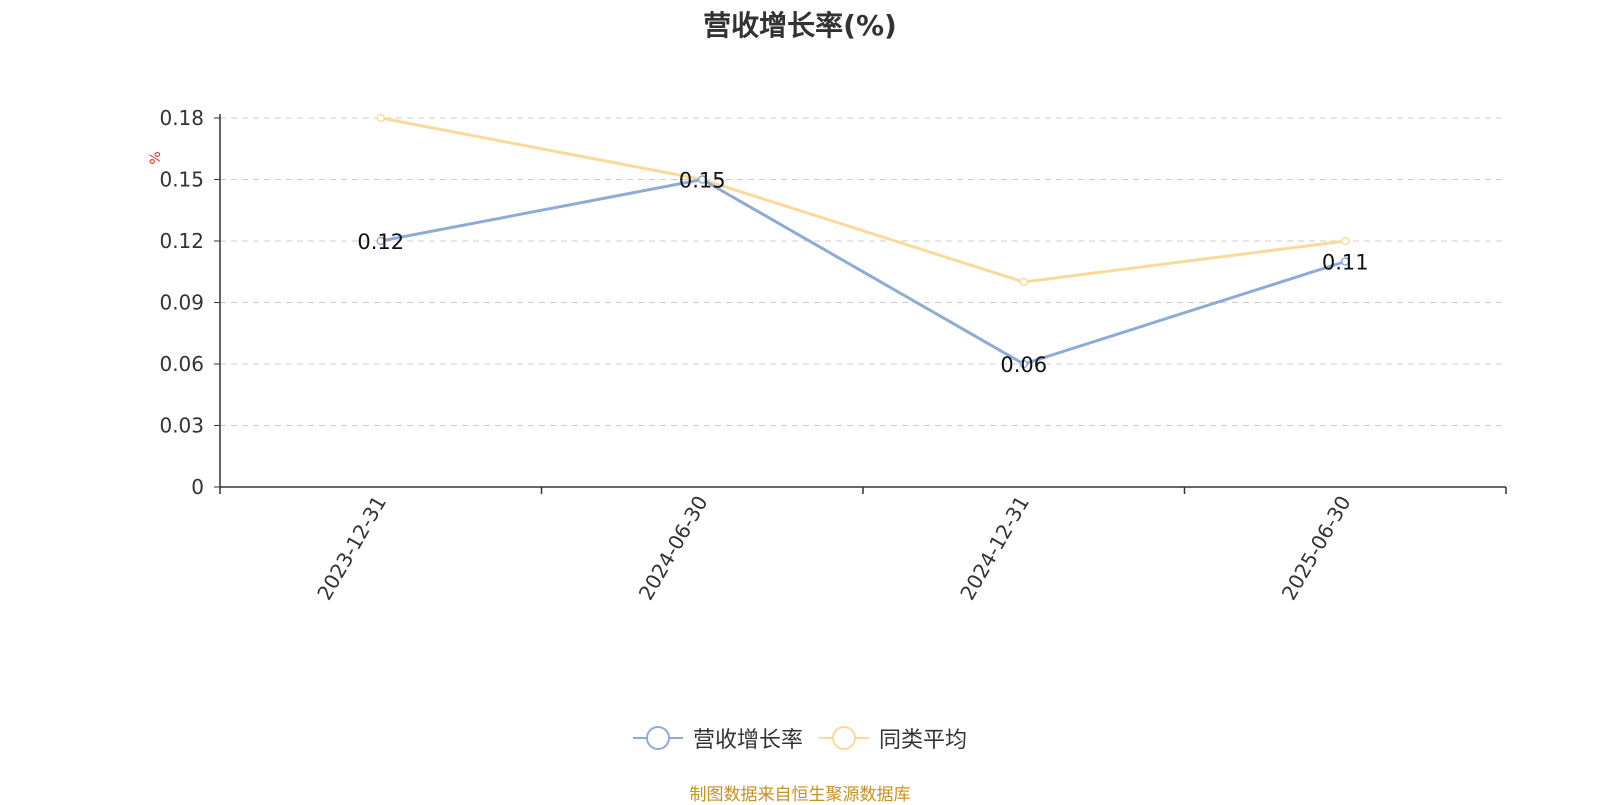  I want to click on y-tick-label: 0, so click(197, 487).